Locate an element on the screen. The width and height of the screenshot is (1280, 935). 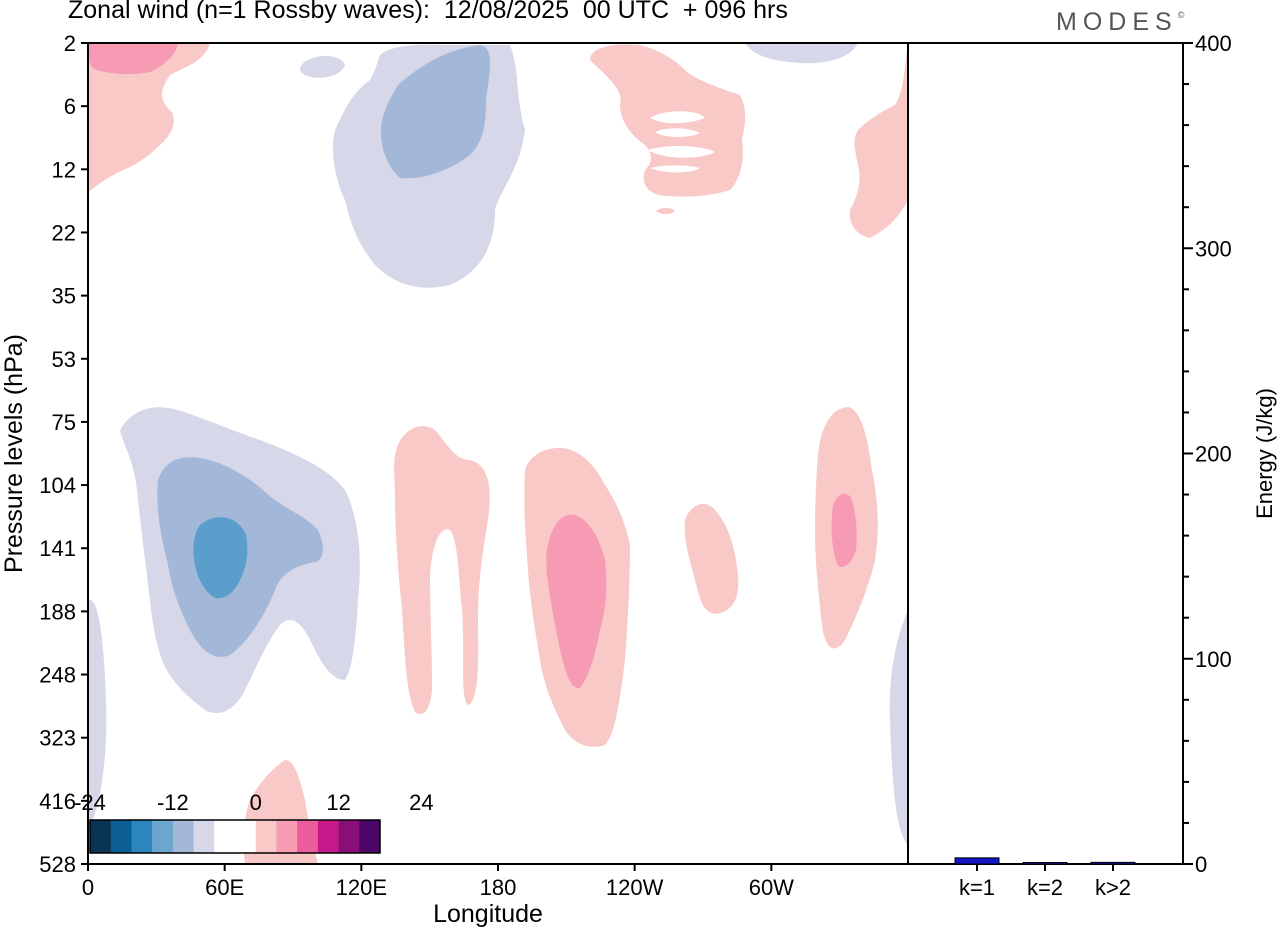
y-tick-label: 35 is located at coordinates (64, 296).